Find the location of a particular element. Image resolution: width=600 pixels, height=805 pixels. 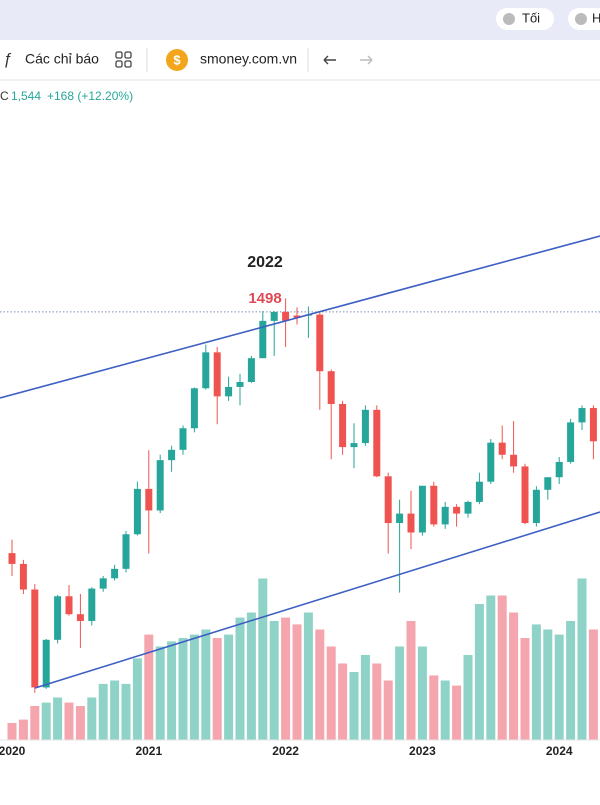

x-tick-label: 2021 is located at coordinates (148, 751).